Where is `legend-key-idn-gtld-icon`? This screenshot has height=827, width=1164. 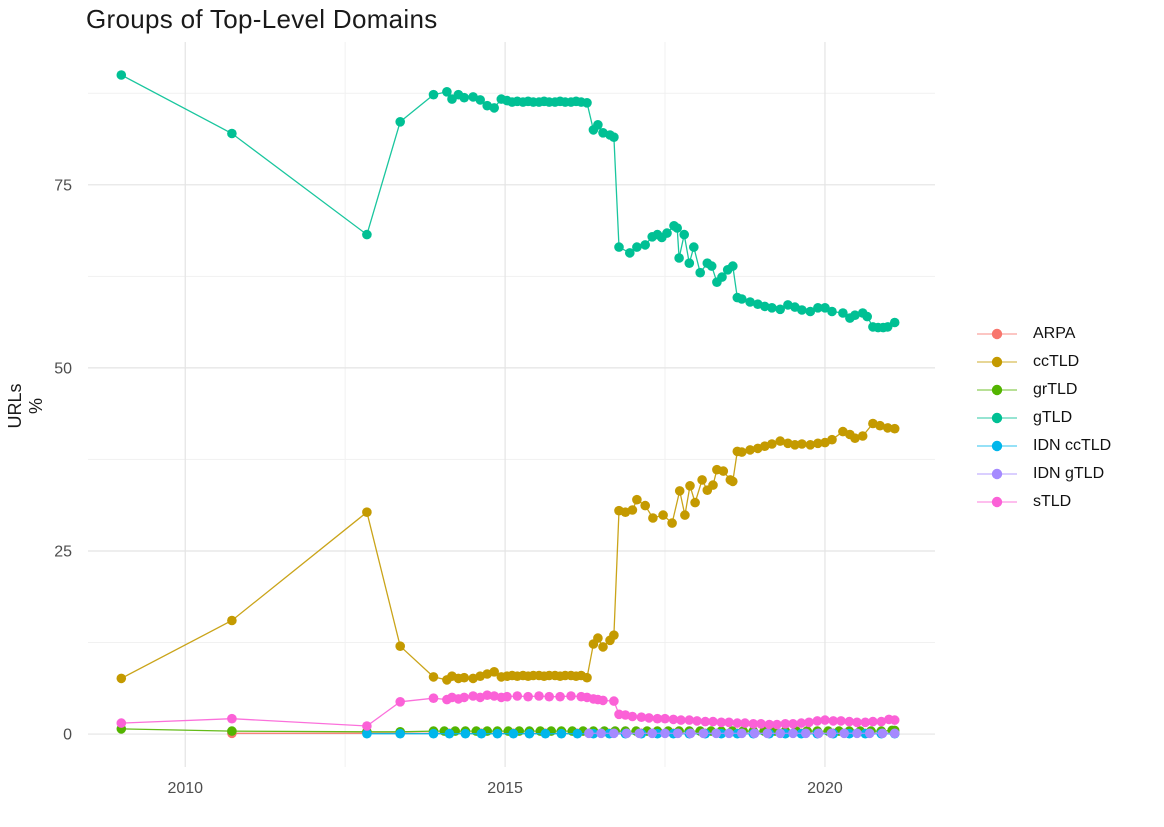 legend-key-idn-gtld-icon is located at coordinates (997, 474).